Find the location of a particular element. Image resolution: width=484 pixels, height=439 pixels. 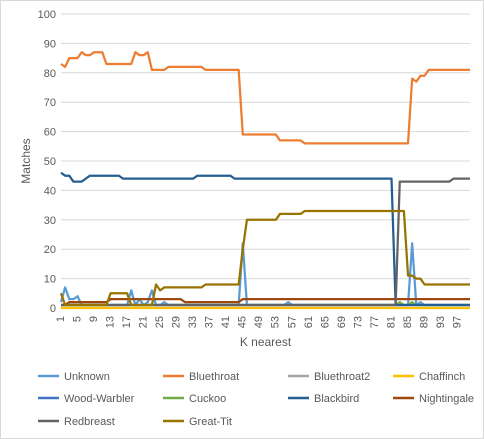

x-tick-label: 21 is located at coordinates (144, 322).